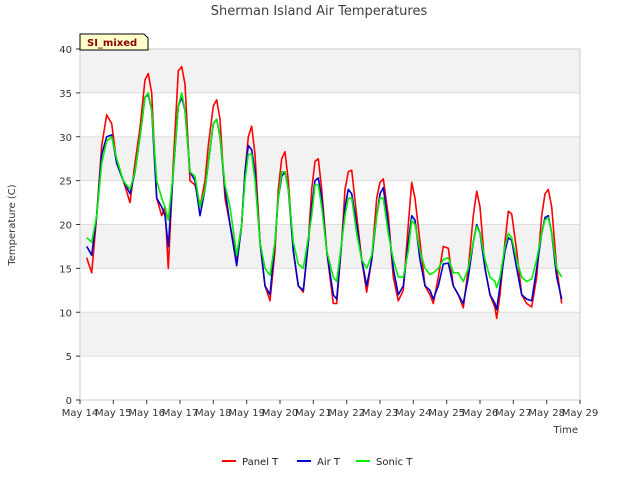  Describe the element at coordinates (65, 313) in the screenshot. I see `y-tick-label: 10` at that location.